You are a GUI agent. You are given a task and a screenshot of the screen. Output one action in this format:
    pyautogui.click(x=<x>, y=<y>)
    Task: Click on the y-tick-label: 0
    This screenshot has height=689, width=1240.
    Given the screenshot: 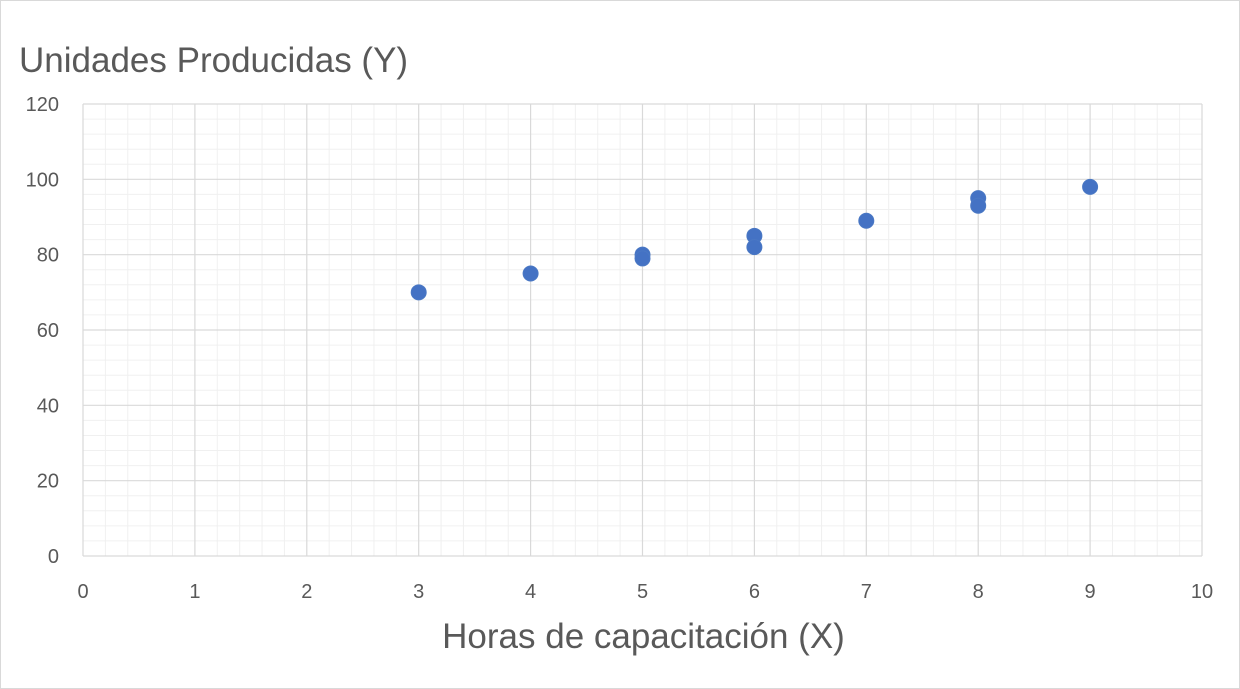 What is the action you would take?
    pyautogui.click(x=53, y=557)
    